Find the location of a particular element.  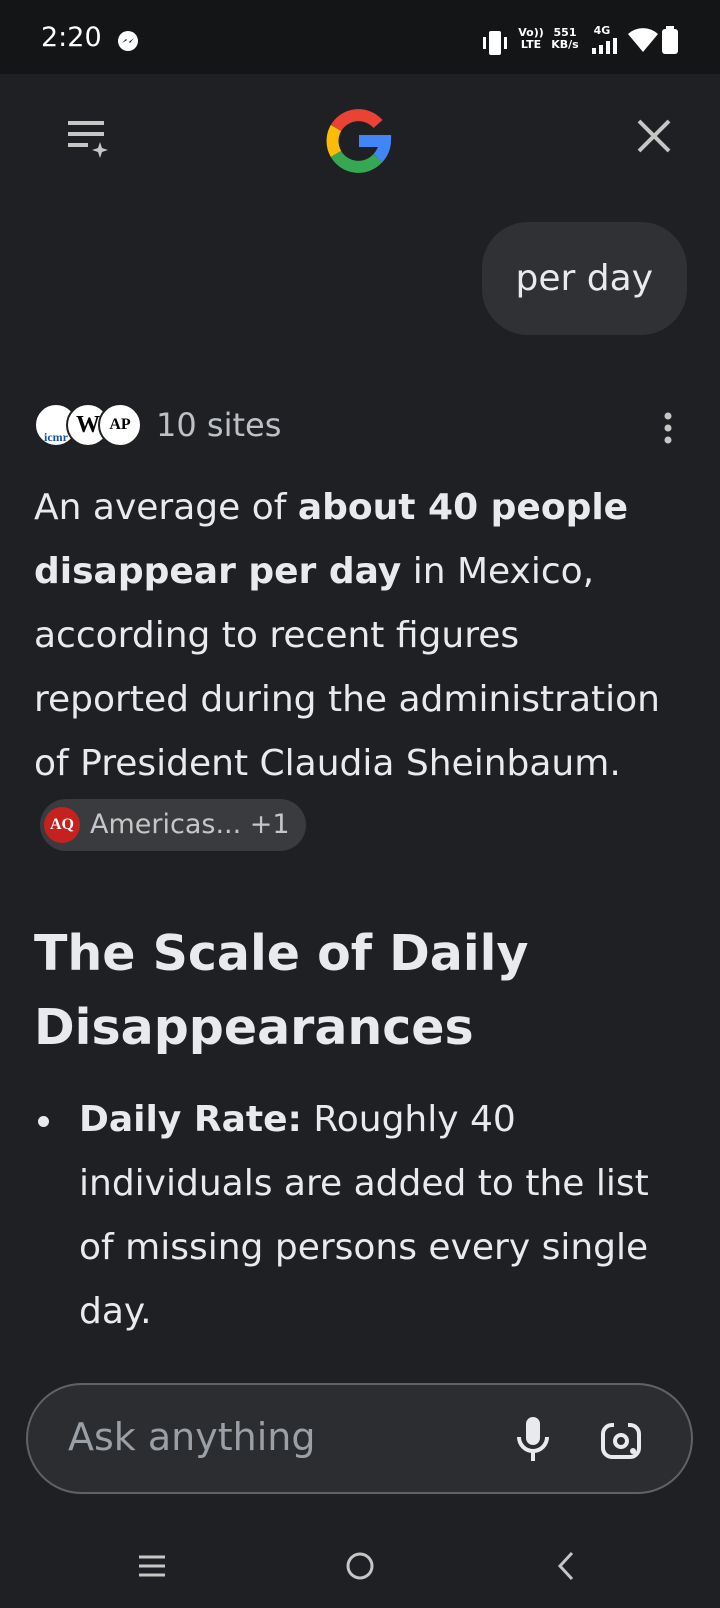

close-button is located at coordinates (654, 136).